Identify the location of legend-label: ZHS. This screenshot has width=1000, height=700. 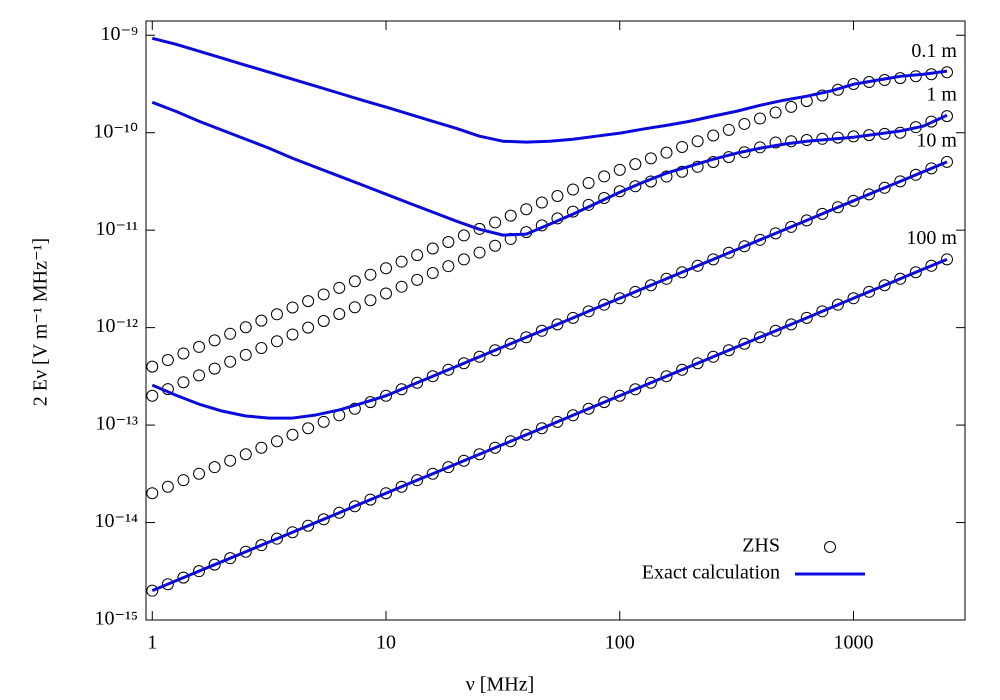
(761, 546).